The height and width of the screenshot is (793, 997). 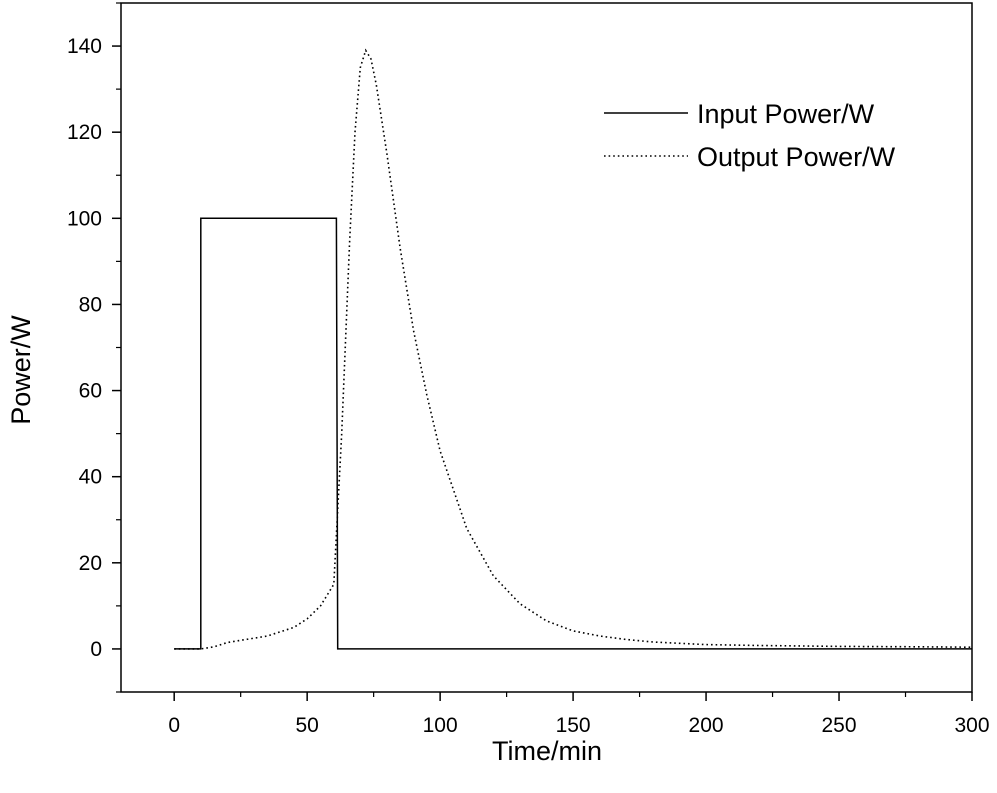 I want to click on legend: Input Power/W Output Power/W, so click(x=750, y=135).